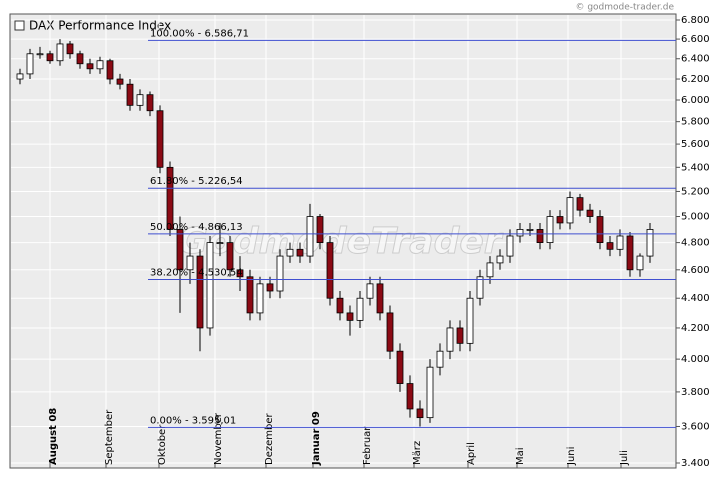  I want to click on y-tick-label: 6.400, so click(695, 59).